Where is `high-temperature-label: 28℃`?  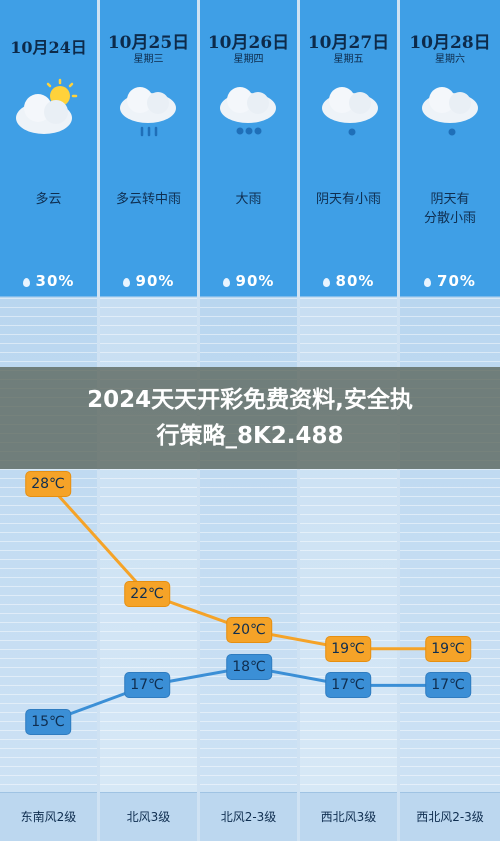
high-temperature-label: 28℃ is located at coordinates (48, 484).